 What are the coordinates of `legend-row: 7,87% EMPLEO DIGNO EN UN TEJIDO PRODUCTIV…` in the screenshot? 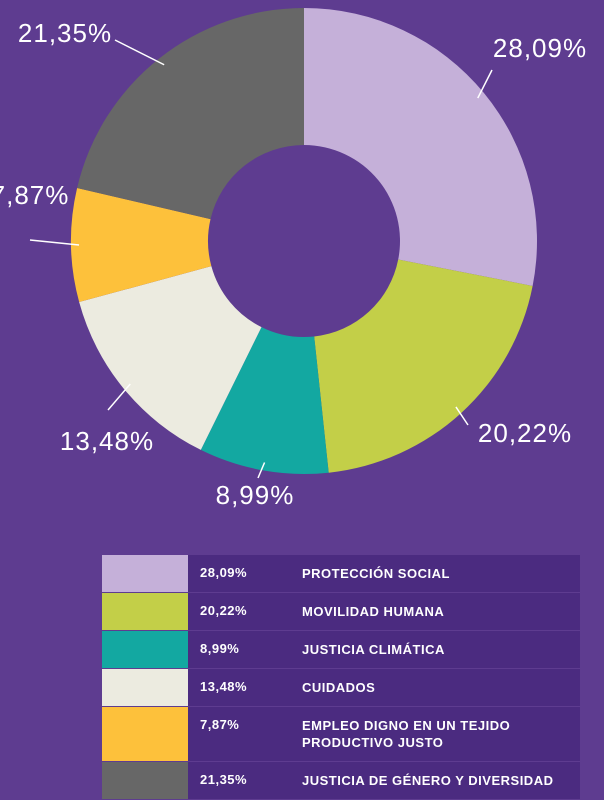 It's located at (341, 734).